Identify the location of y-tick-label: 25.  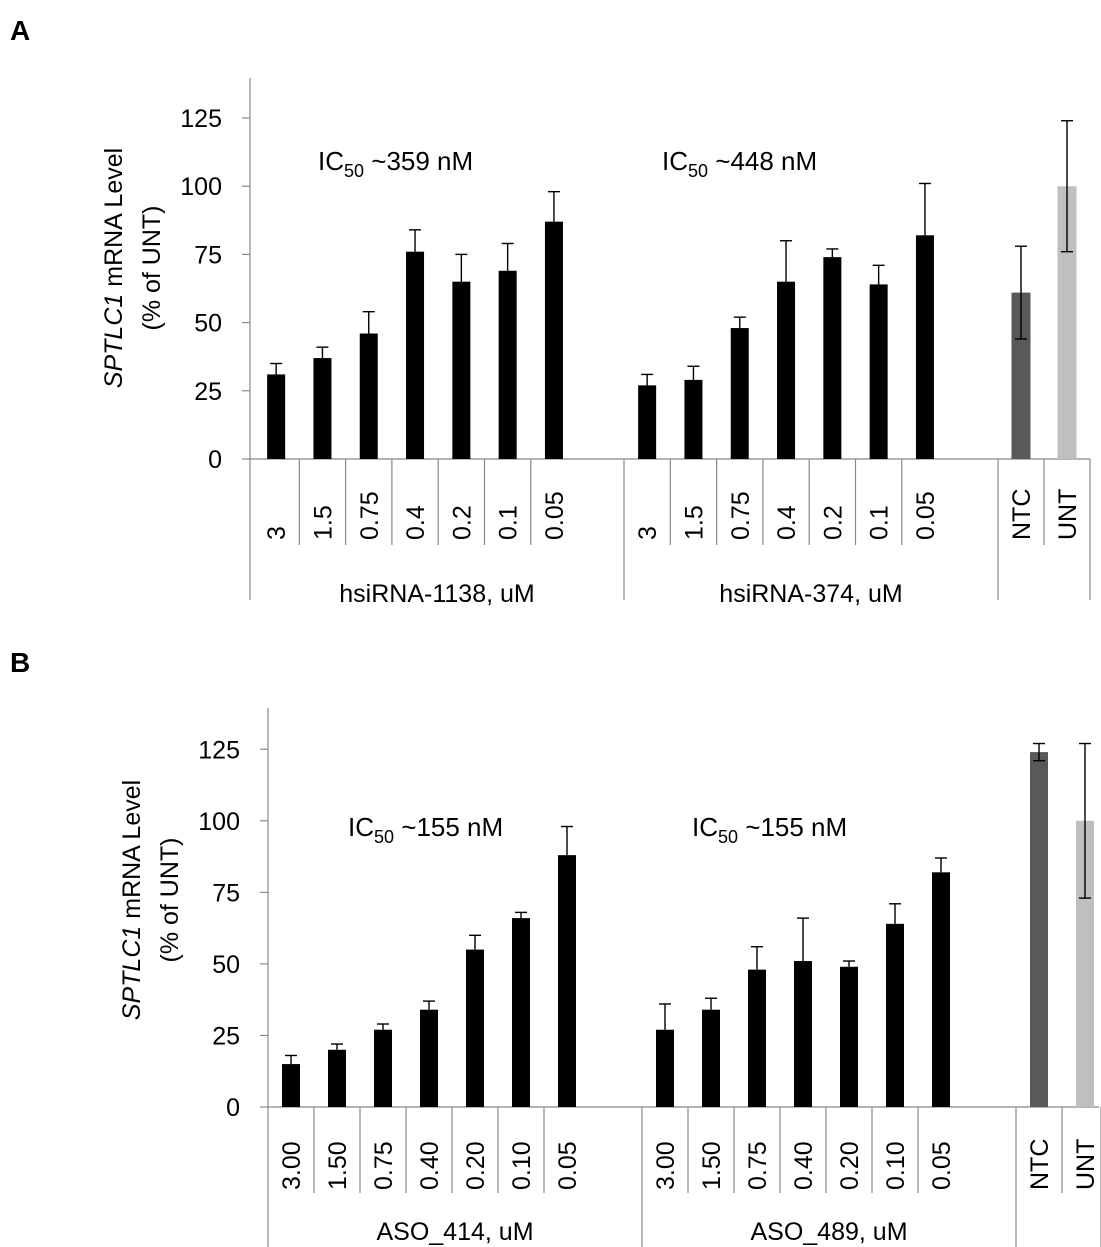
(226, 1036).